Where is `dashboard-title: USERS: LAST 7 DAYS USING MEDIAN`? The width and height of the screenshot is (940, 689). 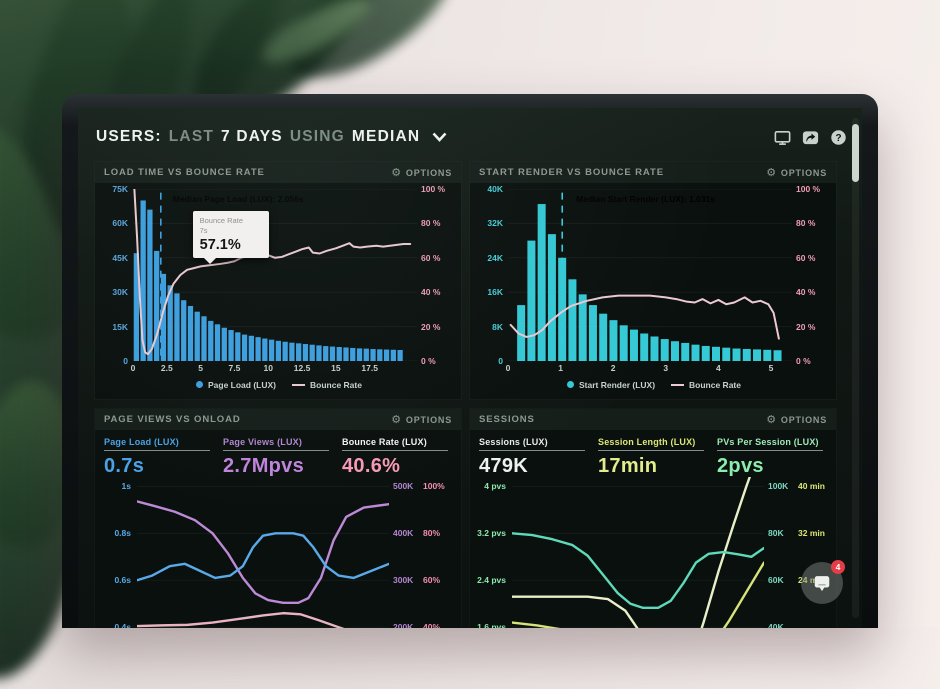
dashboard-title: USERS: LAST 7 DAYS USING MEDIAN is located at coordinates (258, 137).